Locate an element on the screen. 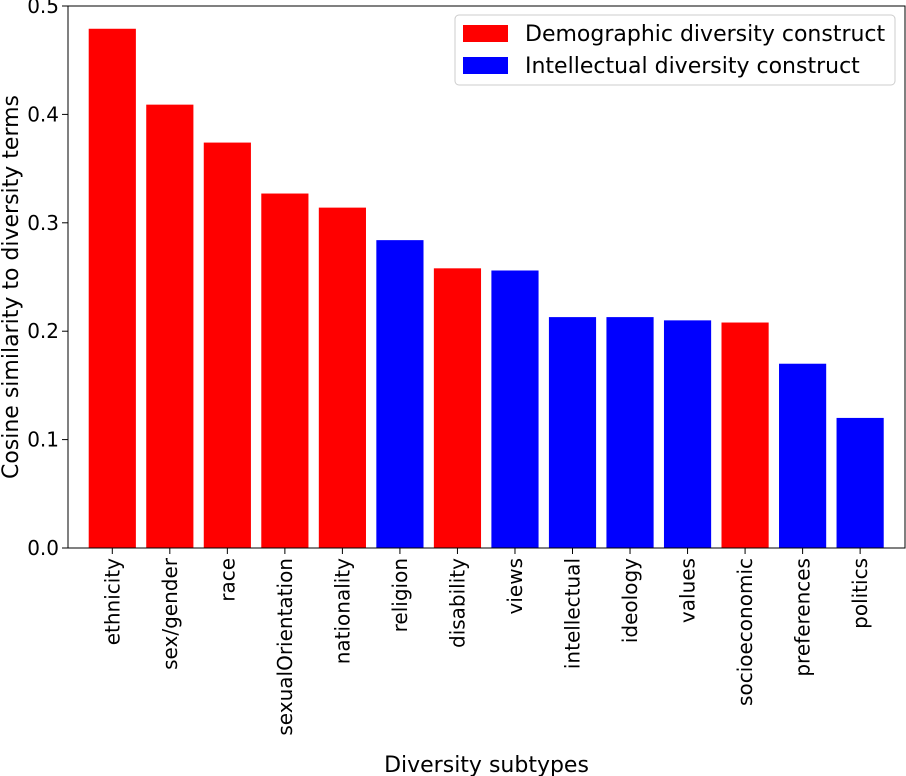  y-tick-label: 0.4 is located at coordinates (43, 114).